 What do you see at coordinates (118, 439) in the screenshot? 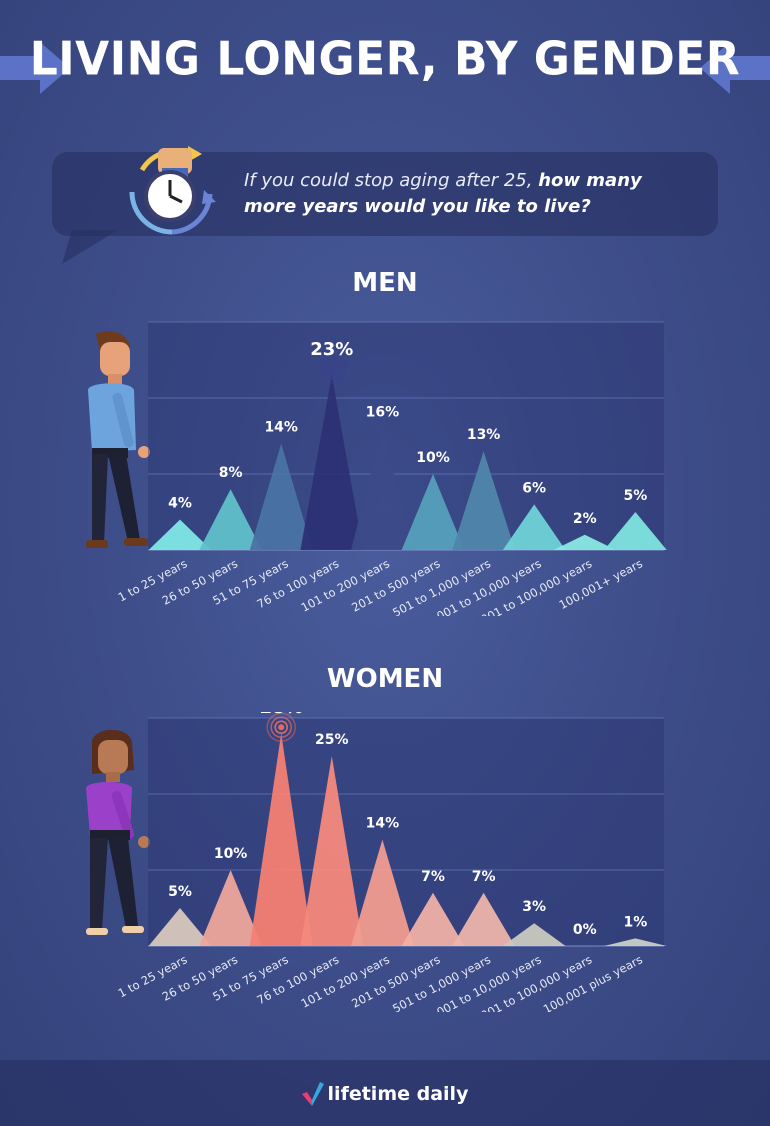
I see `man-figure-icon` at bounding box center [118, 439].